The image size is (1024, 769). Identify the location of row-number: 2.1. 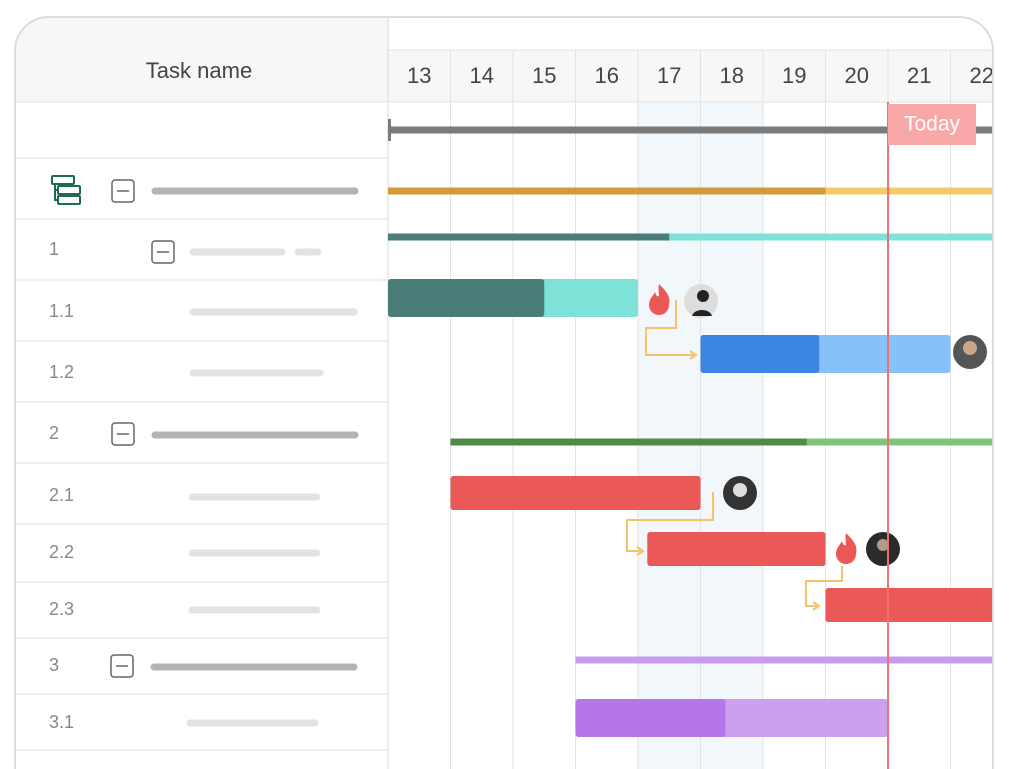
(61, 495).